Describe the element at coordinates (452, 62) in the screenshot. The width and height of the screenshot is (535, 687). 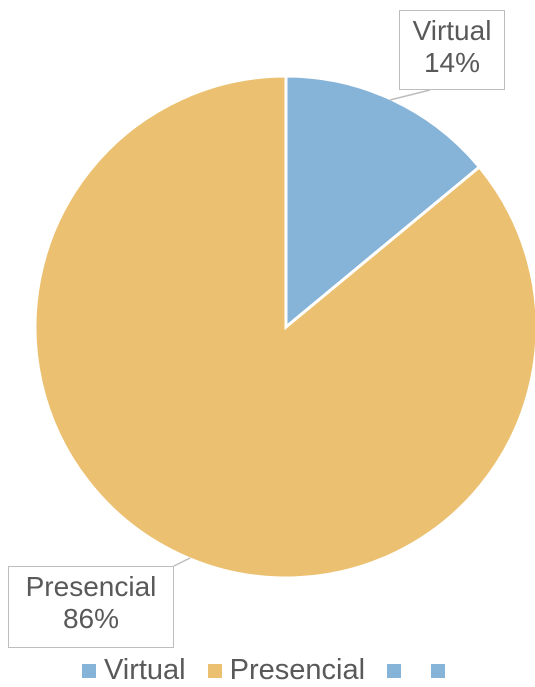
I see `data-label-virtual-value: 14%` at that location.